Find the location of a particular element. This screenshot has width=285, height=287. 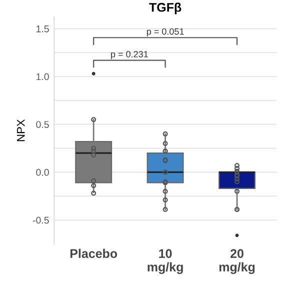

chart-title: TGFβ is located at coordinates (165, 8).